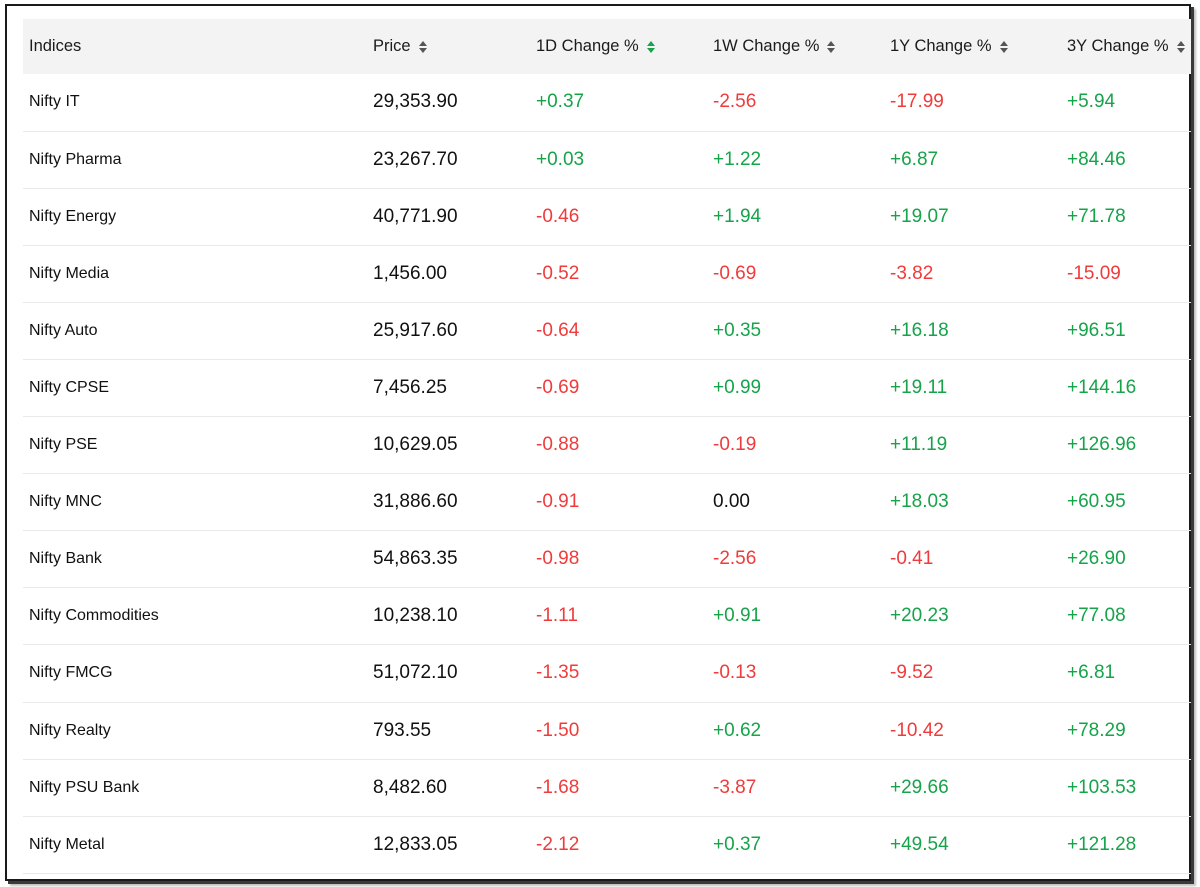 The image size is (1200, 887). What do you see at coordinates (415, 159) in the screenshot?
I see `price-cell: 23,267.70` at bounding box center [415, 159].